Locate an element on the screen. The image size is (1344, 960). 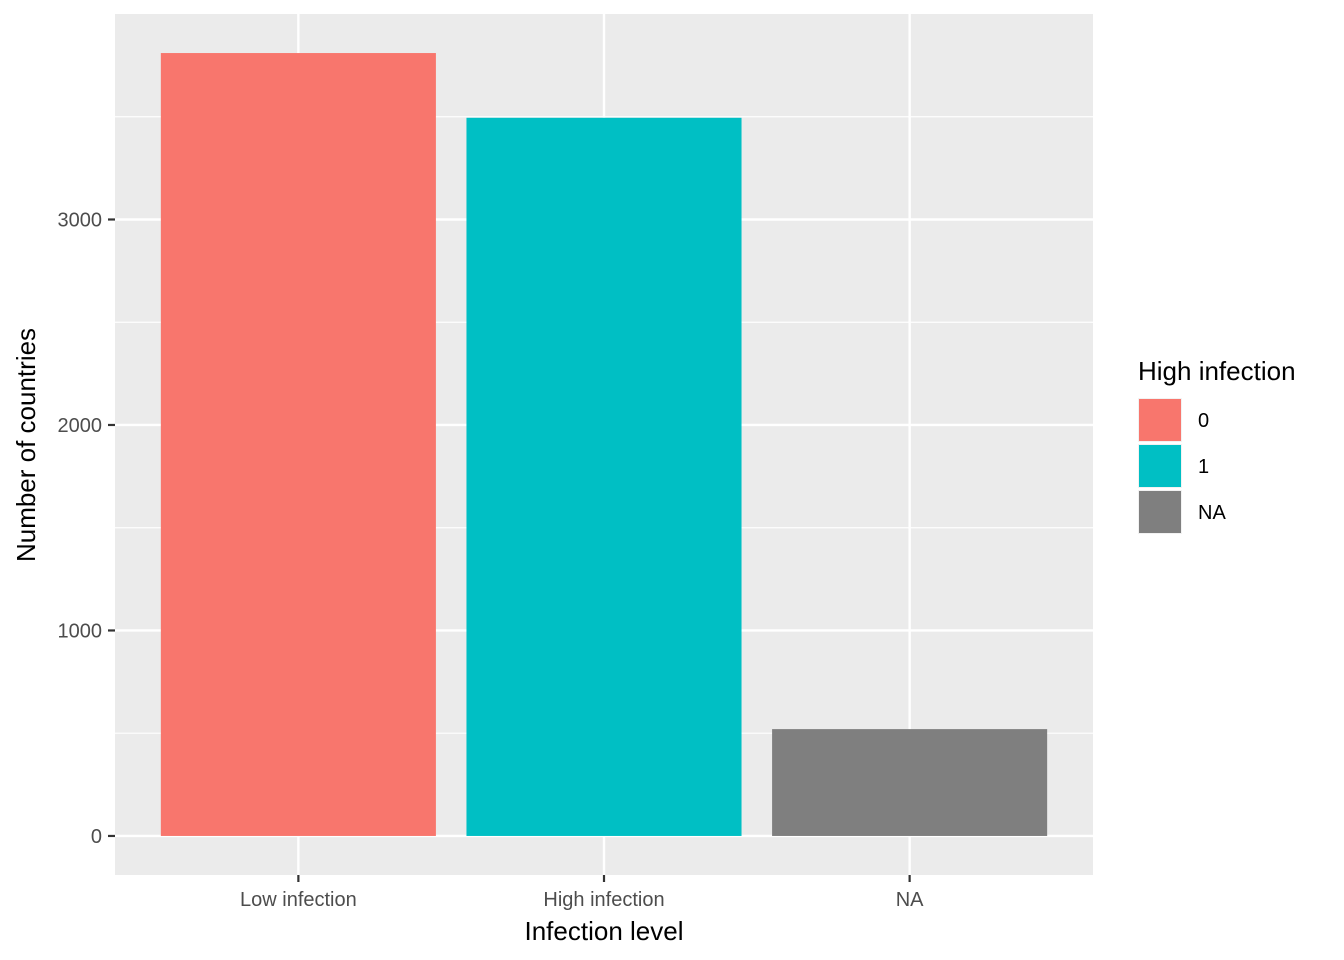
y-tick-label: 3000 is located at coordinates (80, 220).